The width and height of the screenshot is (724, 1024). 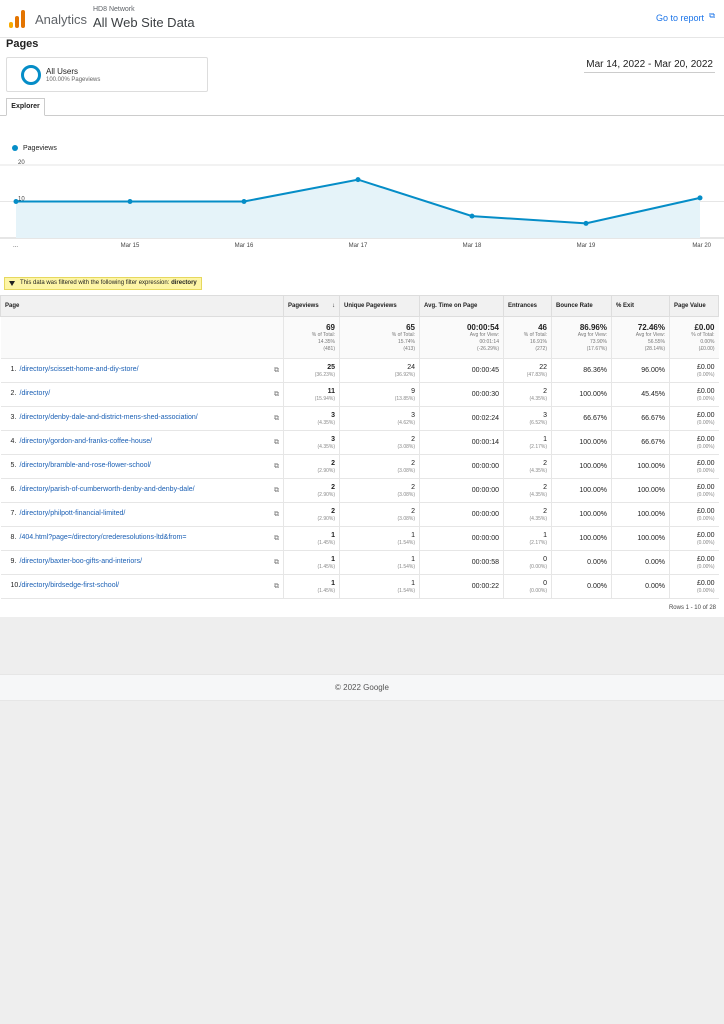 I want to click on exit-cell: 66.67%, so click(x=640, y=442).